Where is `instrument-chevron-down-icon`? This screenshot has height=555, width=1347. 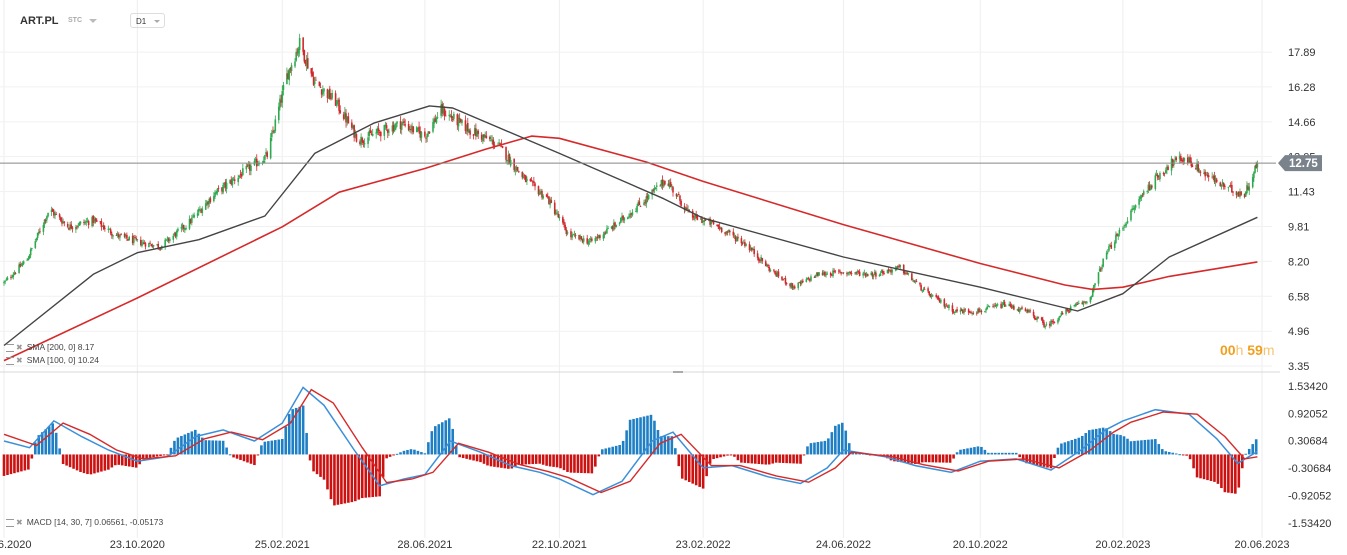 instrument-chevron-down-icon is located at coordinates (93, 21).